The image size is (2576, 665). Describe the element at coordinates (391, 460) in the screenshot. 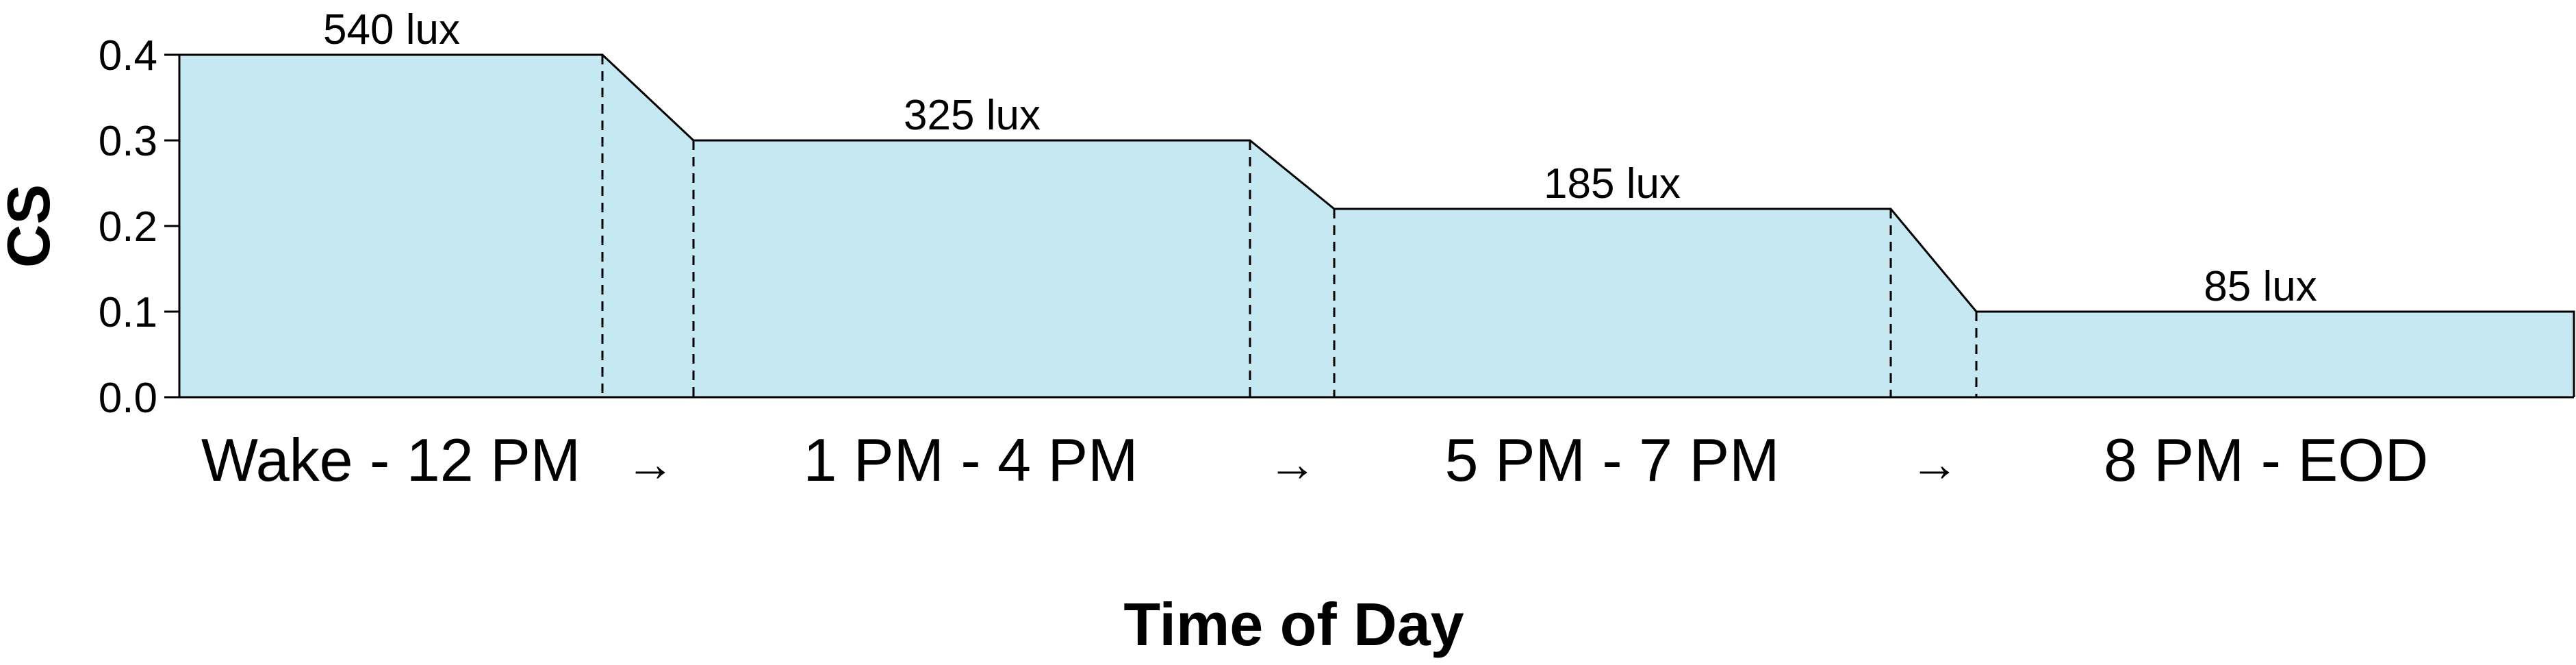

I see `x-category-label: Wake - 12 PM` at that location.